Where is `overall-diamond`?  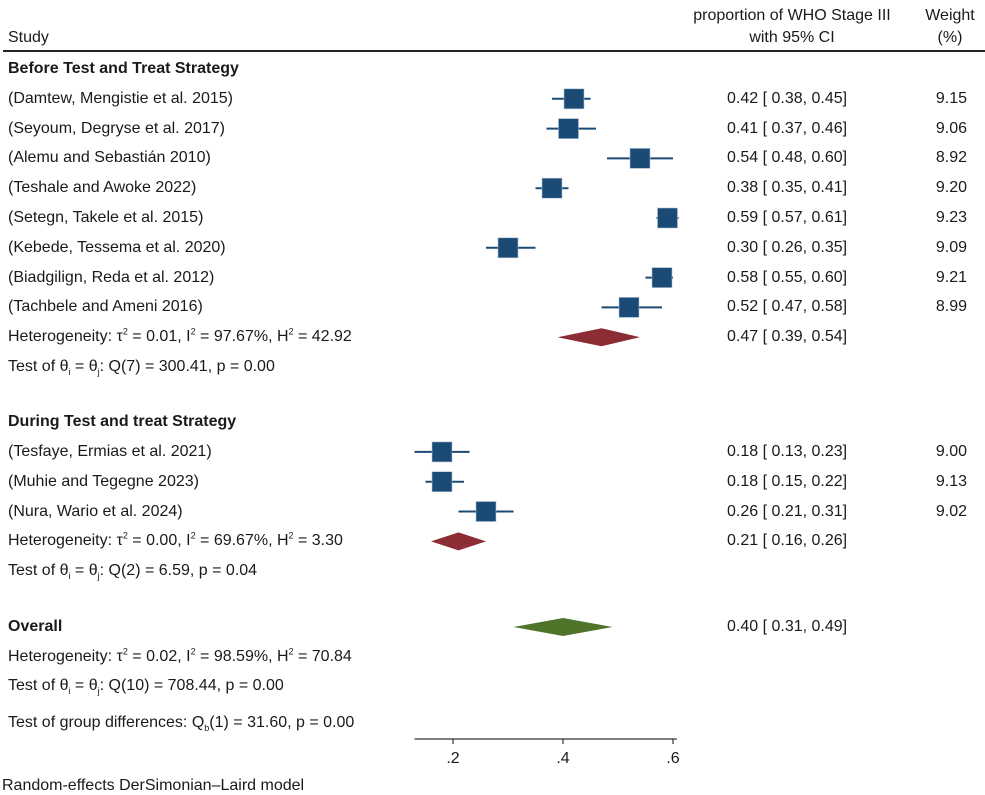
overall-diamond is located at coordinates (563, 627).